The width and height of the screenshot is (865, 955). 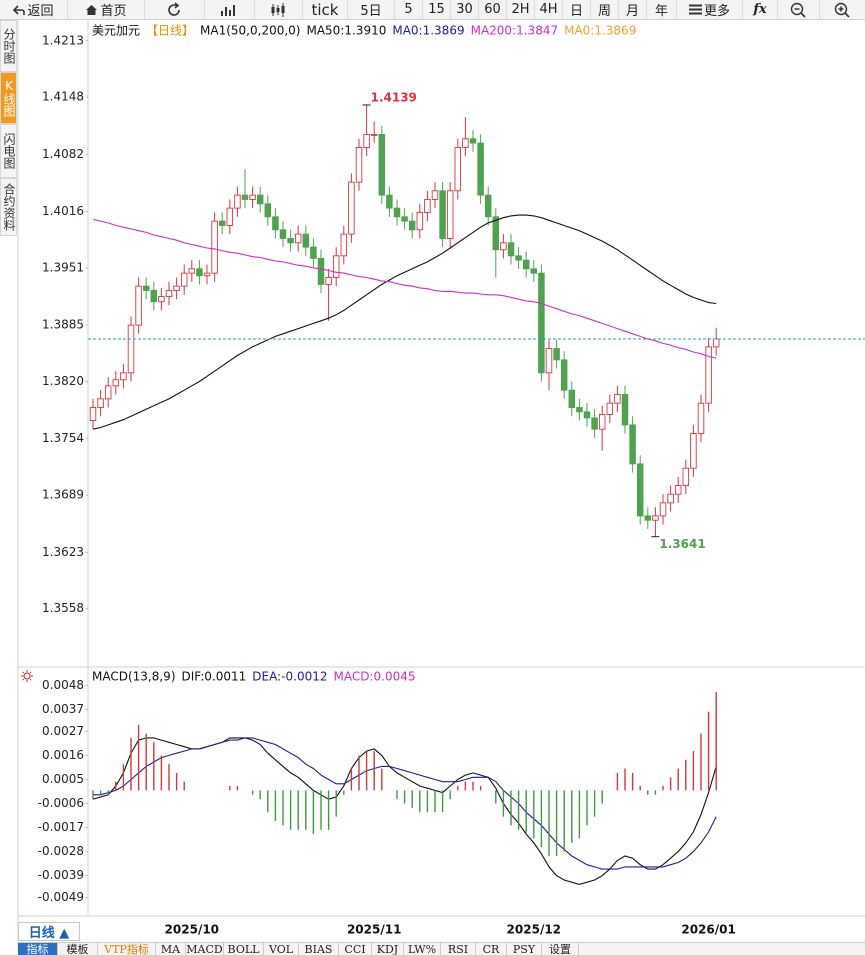 I want to click on y-tick-label: -0.0028, so click(x=61, y=851).